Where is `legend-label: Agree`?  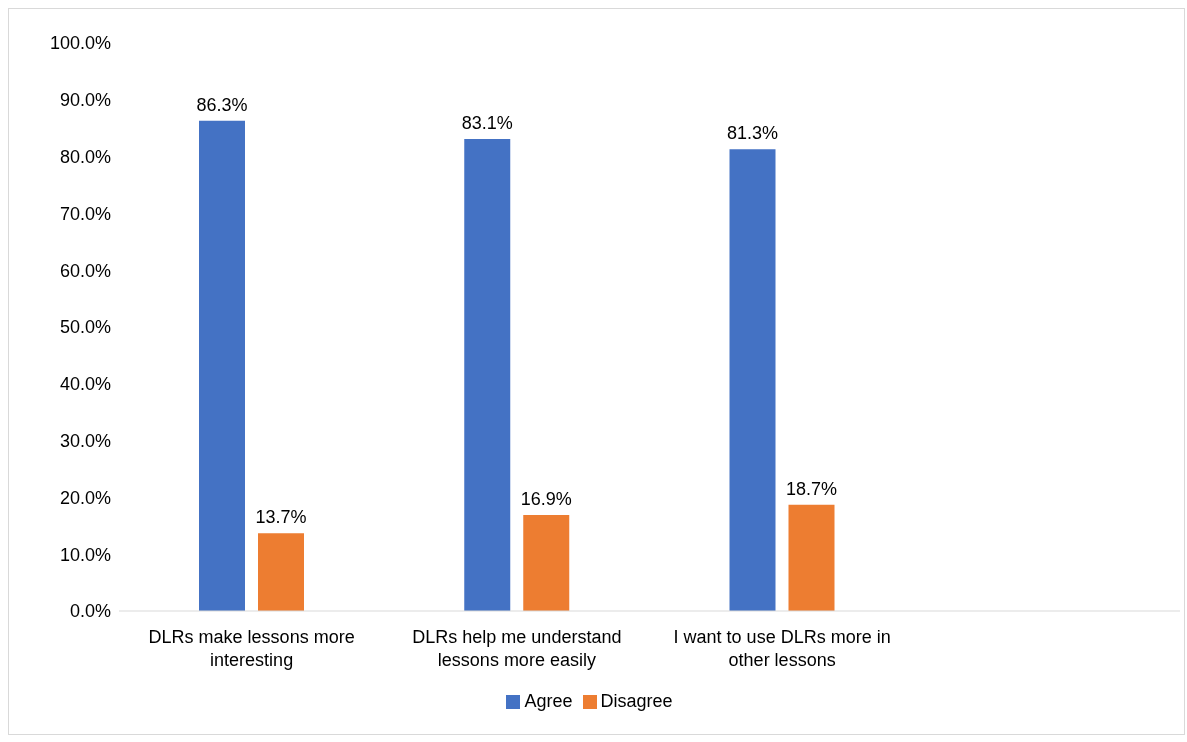
legend-label: Agree is located at coordinates (548, 701).